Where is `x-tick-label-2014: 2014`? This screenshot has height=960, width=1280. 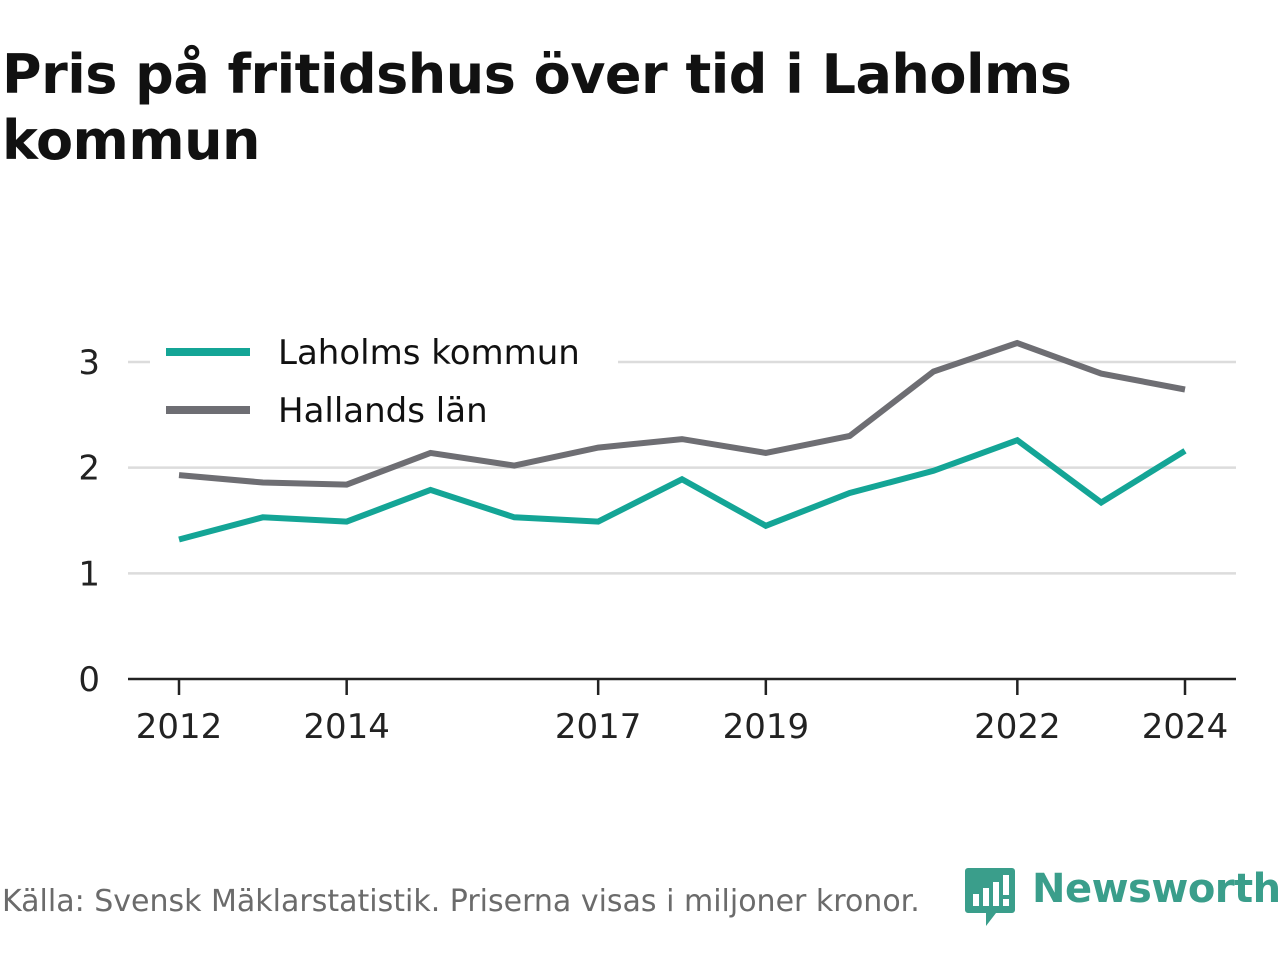 x-tick-label-2014: 2014 is located at coordinates (346, 727).